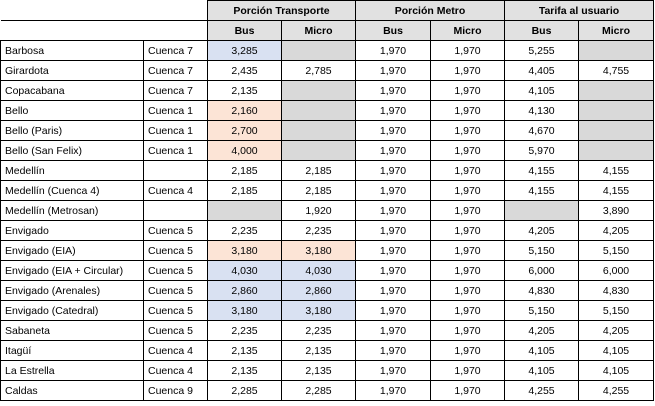 The height and width of the screenshot is (406, 655). I want to click on table-row: Medellín (Metrosan) 1,920 1,970 1,970 3,890, so click(327, 210).